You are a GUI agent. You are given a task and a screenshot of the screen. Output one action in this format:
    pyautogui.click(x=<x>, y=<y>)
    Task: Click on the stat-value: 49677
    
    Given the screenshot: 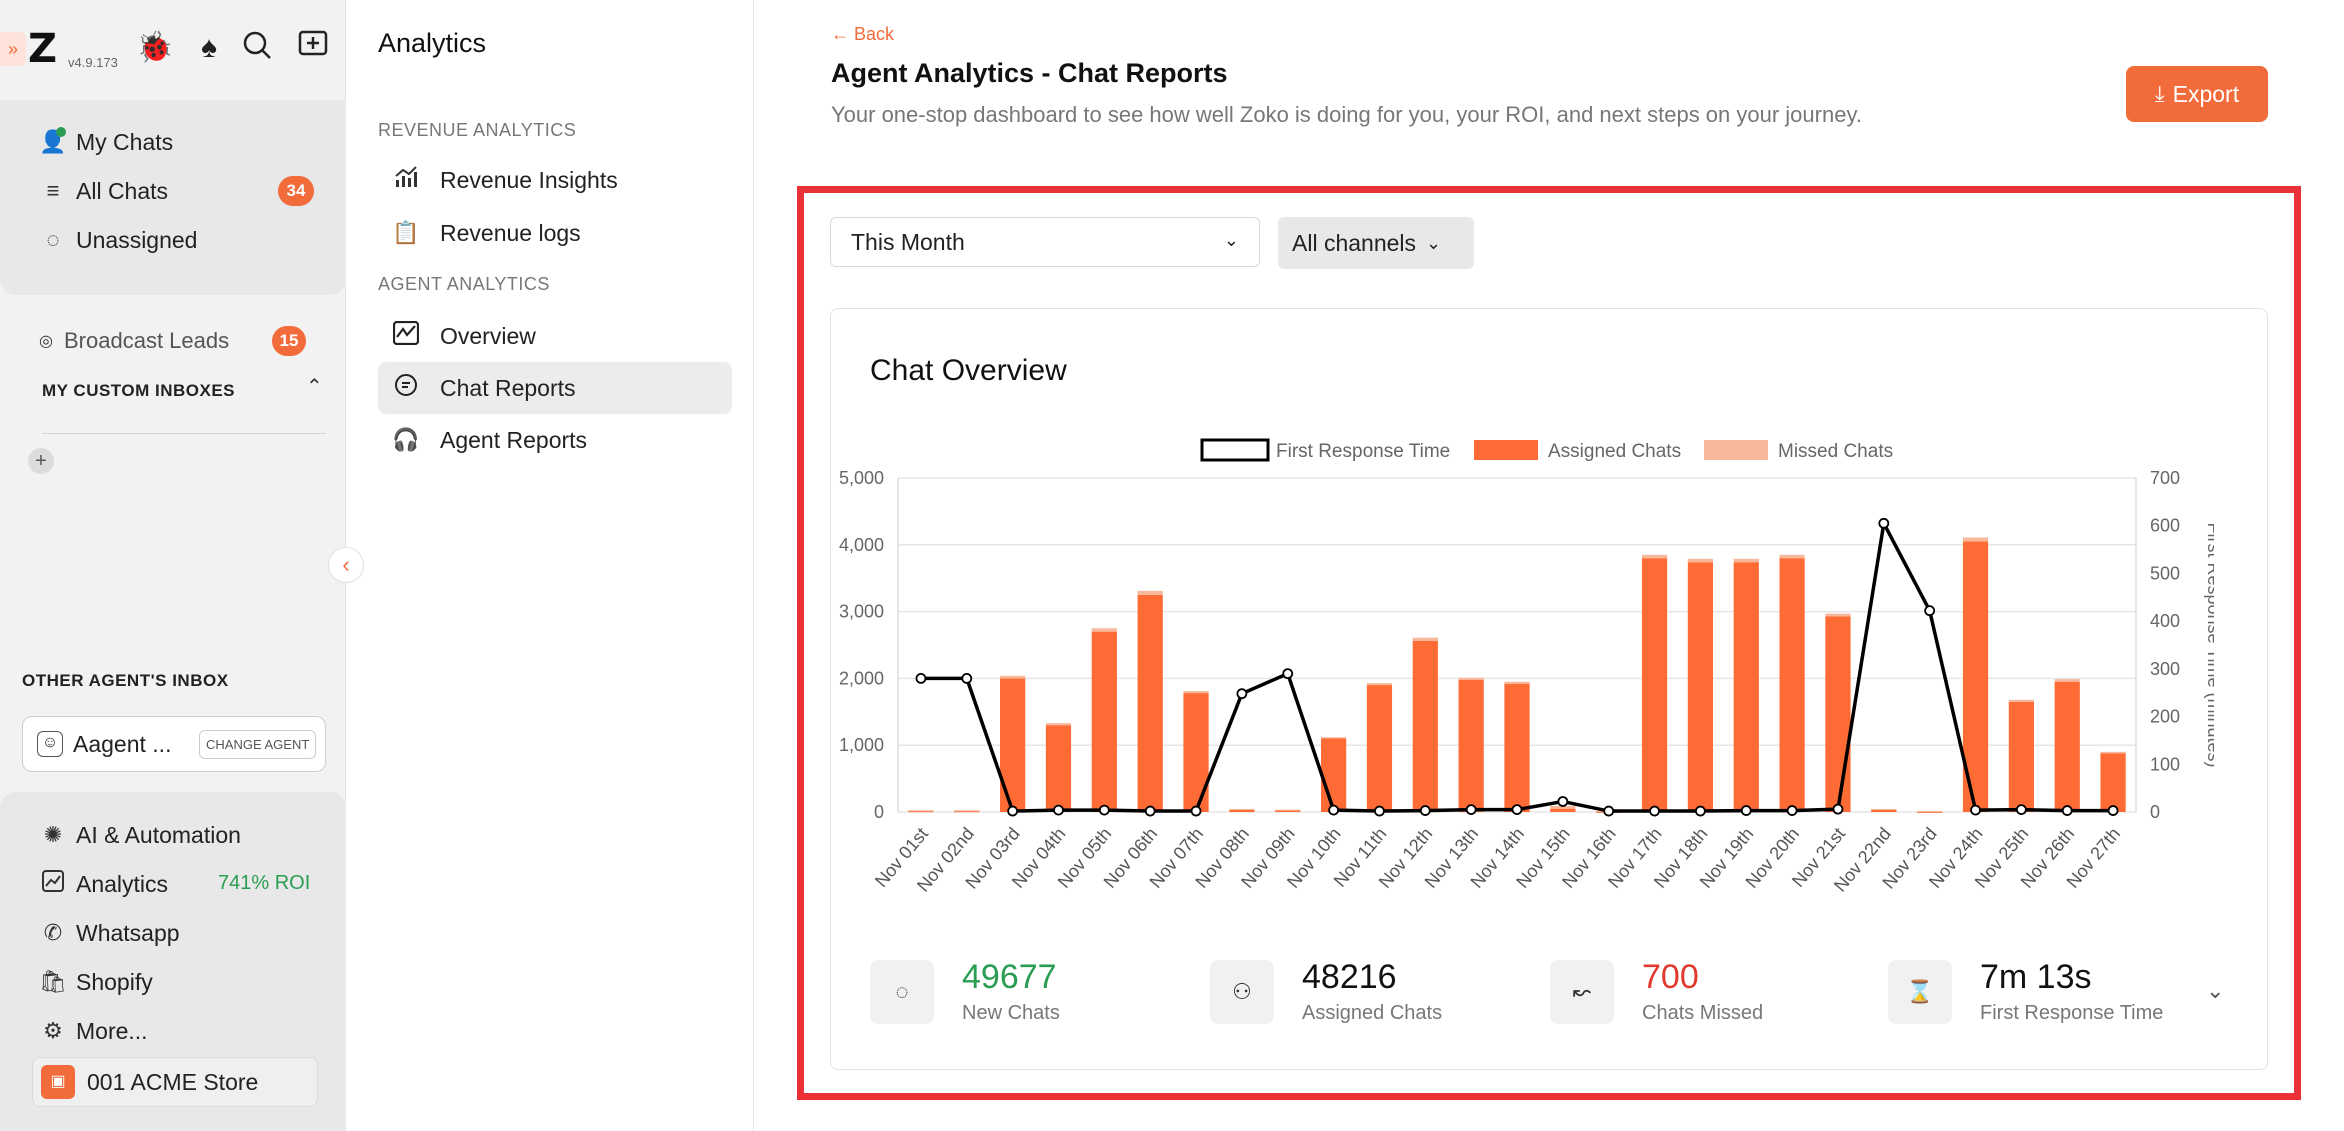 What is the action you would take?
    pyautogui.click(x=1009, y=977)
    